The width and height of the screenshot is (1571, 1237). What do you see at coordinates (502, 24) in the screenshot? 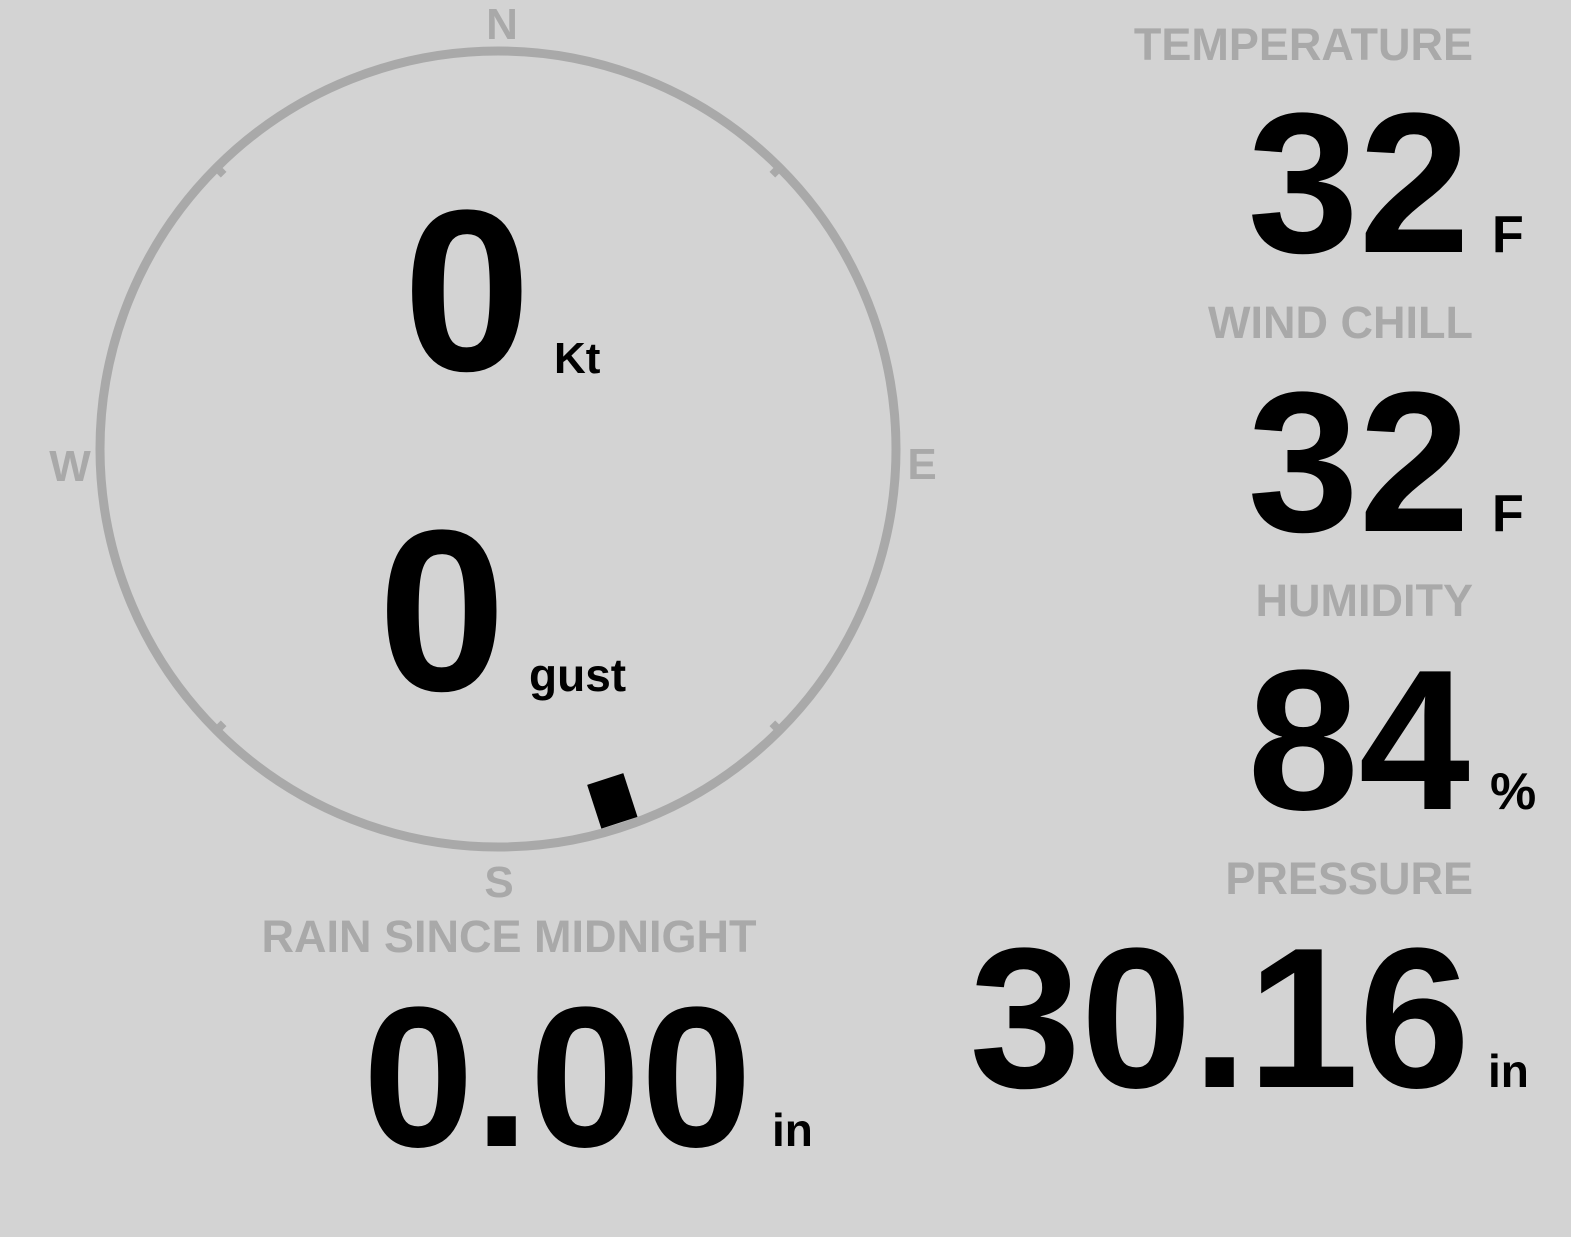
I see `compass-north-label: N` at bounding box center [502, 24].